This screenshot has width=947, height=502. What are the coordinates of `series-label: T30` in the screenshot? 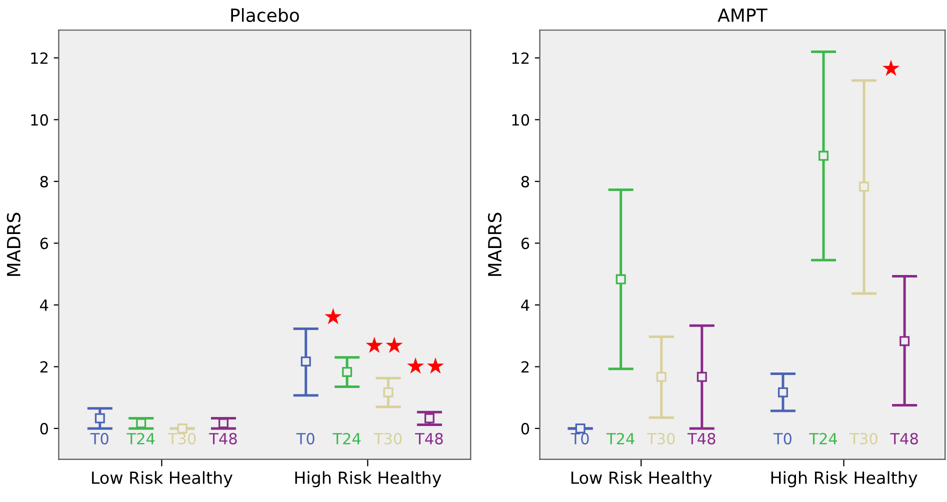 It's located at (182, 438).